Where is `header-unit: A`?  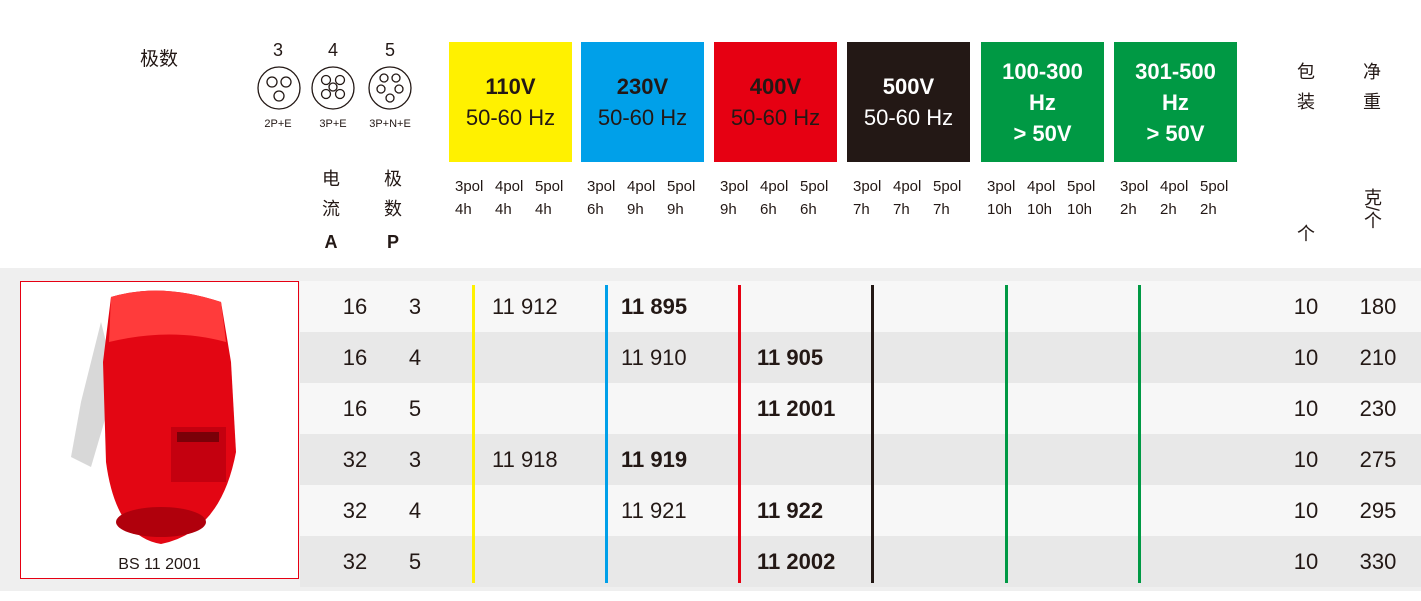 header-unit: A is located at coordinates (331, 242).